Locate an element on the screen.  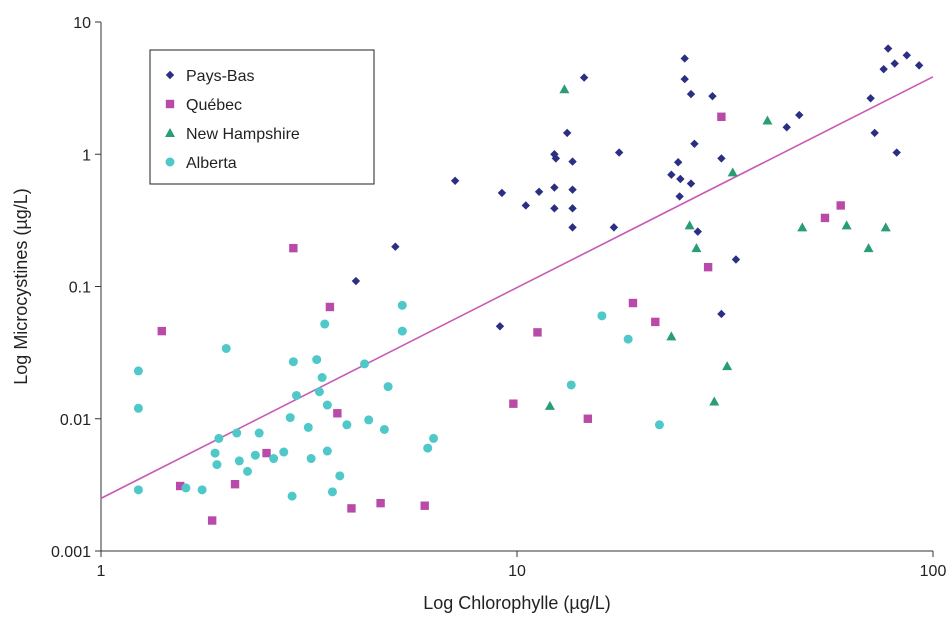
legend-marker-new-hampshire is located at coordinates (170, 132).